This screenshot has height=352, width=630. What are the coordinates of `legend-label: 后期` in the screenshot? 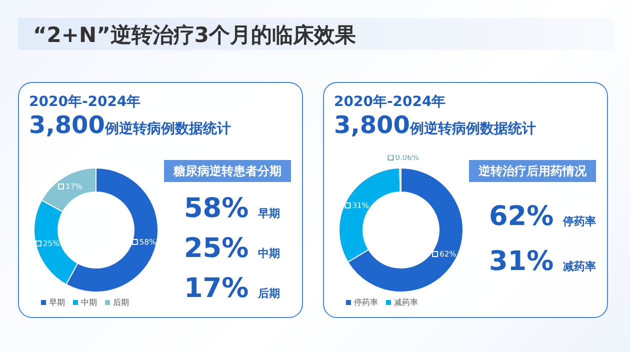 It's located at (120, 302).